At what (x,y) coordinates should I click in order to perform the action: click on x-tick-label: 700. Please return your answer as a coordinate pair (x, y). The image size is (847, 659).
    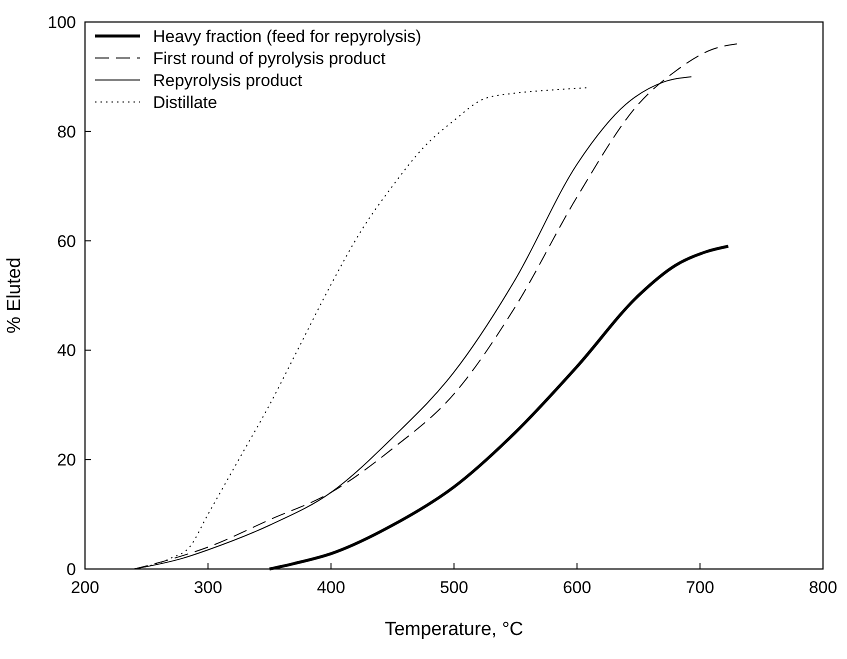
    Looking at the image, I should click on (700, 587).